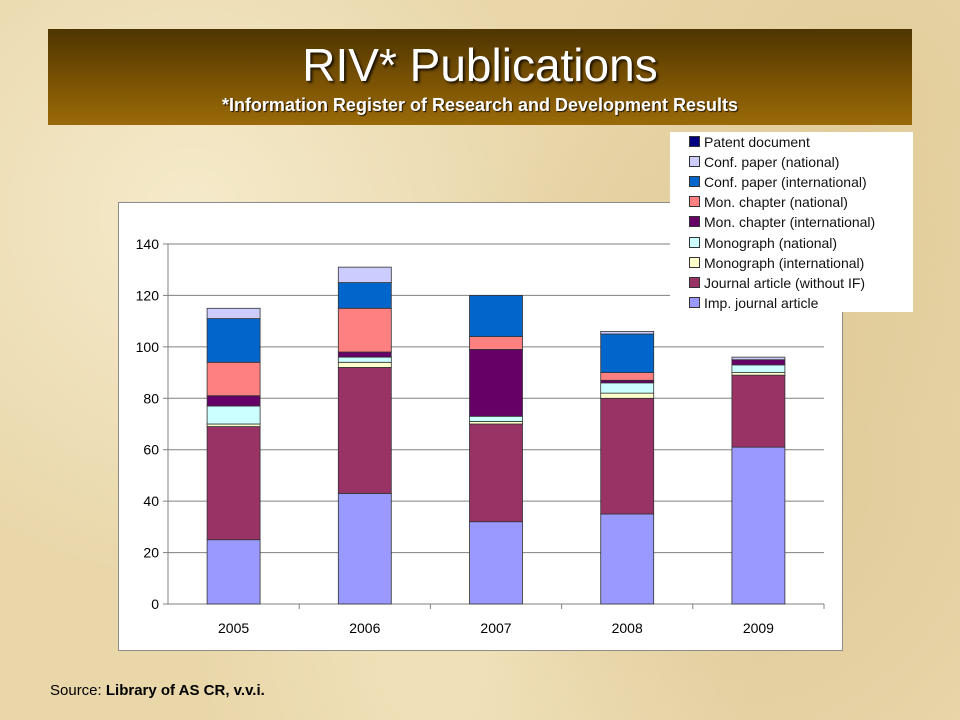  Describe the element at coordinates (233, 628) in the screenshot. I see `x-tick-label: 2005` at that location.